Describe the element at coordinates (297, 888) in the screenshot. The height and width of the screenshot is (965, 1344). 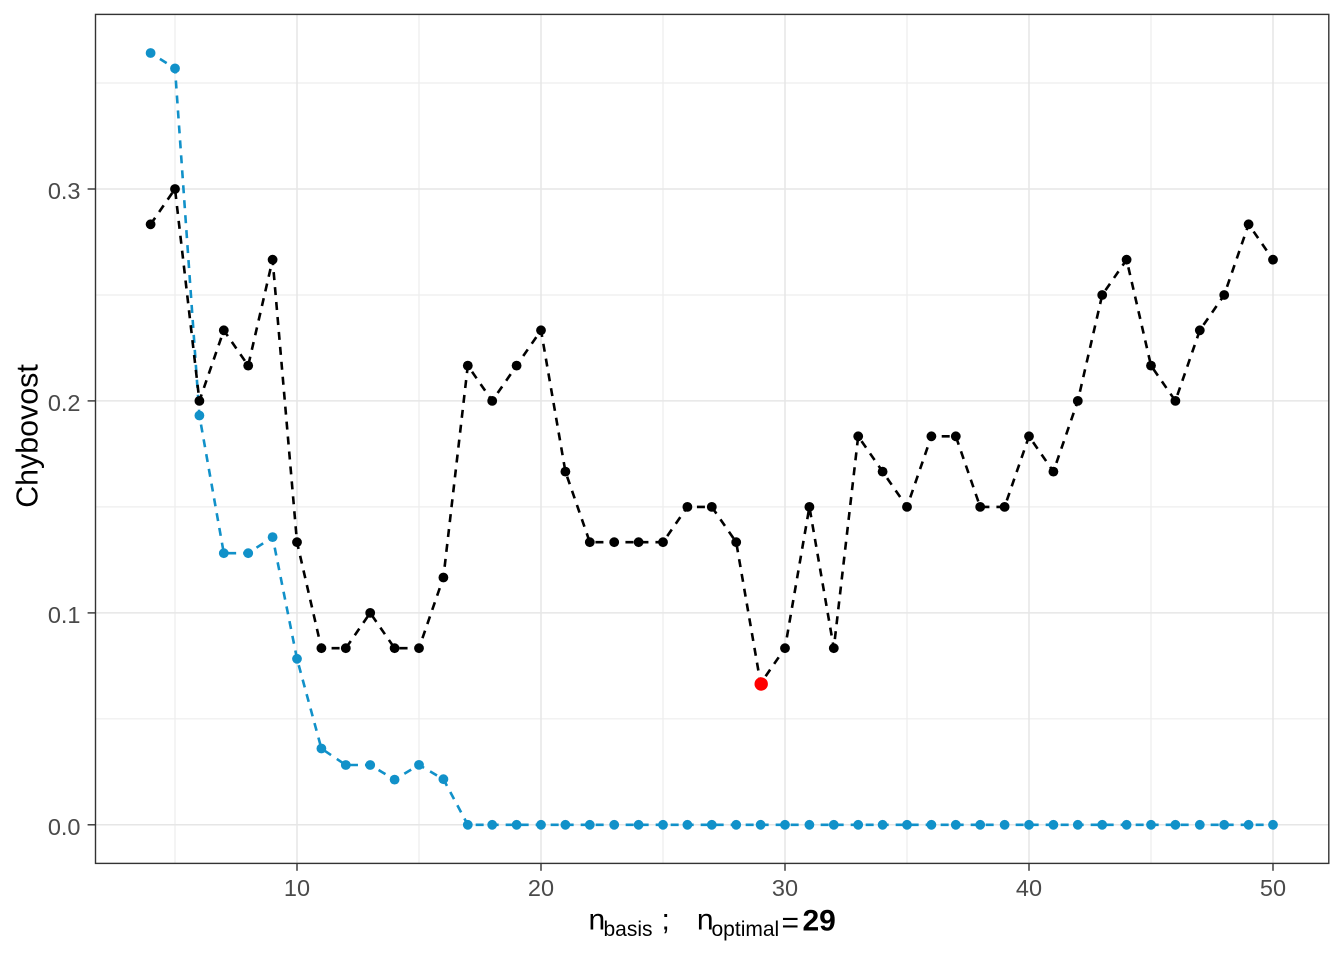
I see `svg-text: 10` at that location.